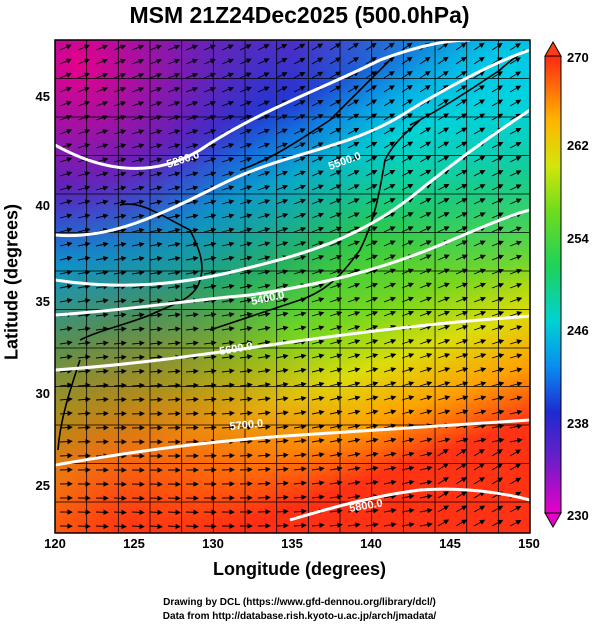 The height and width of the screenshot is (625, 599). I want to click on colorbar-tick-label: 238, so click(578, 423).